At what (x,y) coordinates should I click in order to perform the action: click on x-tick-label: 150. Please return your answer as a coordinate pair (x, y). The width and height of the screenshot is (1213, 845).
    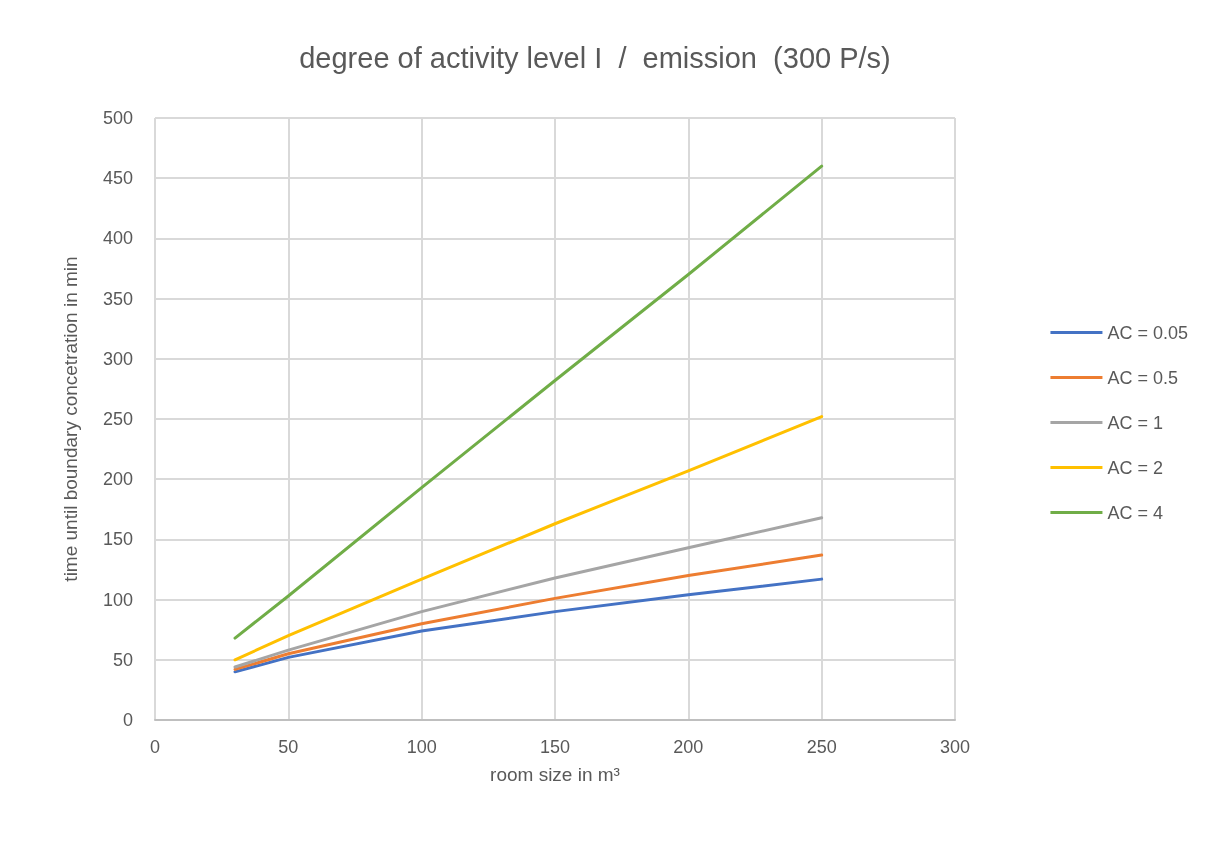
    Looking at the image, I should click on (555, 747).